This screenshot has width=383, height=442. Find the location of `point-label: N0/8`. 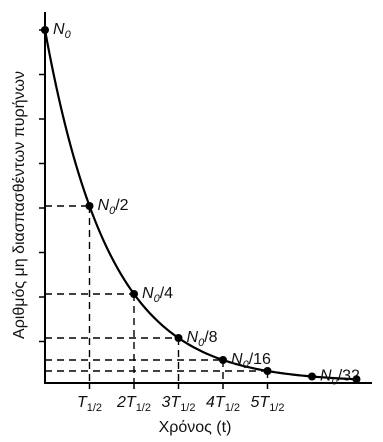

point-label: N0/8 is located at coordinates (202, 339).